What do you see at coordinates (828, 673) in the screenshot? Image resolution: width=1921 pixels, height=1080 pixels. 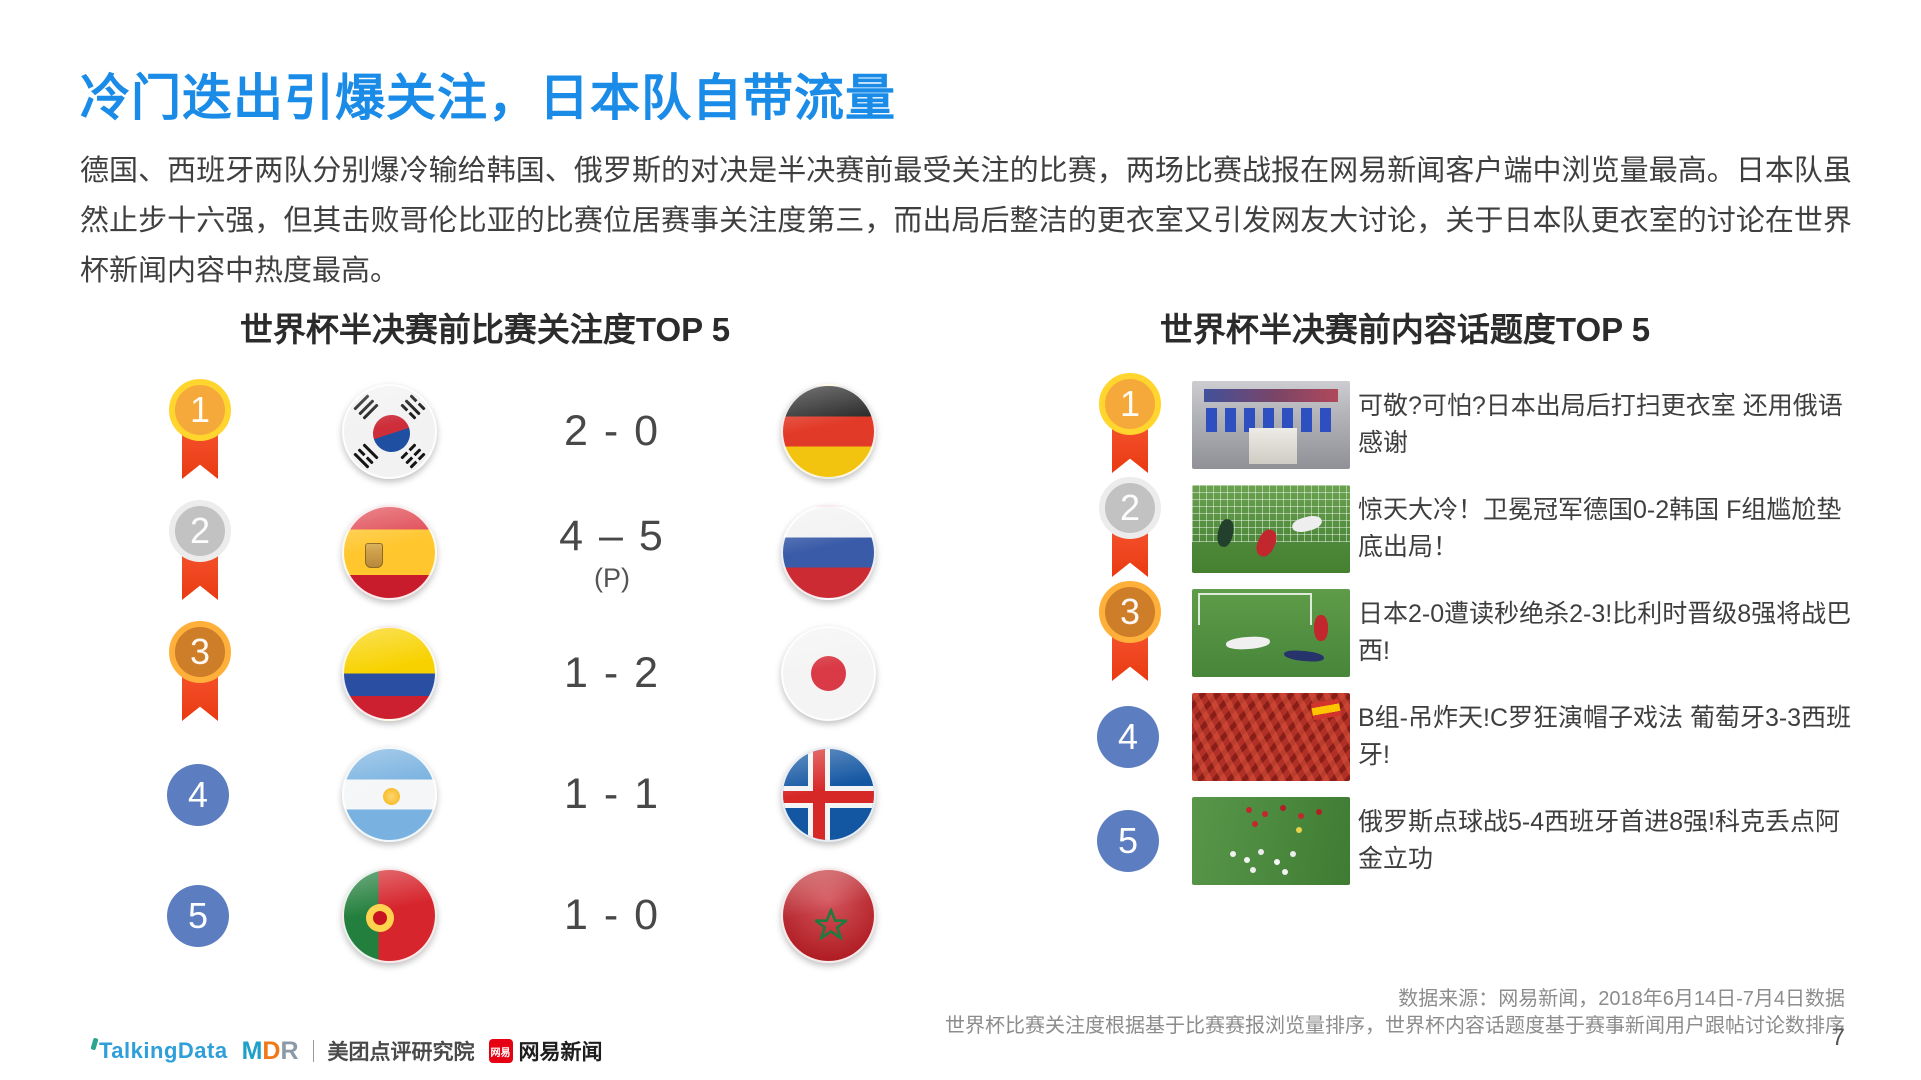 I see `flag-japan-icon` at bounding box center [828, 673].